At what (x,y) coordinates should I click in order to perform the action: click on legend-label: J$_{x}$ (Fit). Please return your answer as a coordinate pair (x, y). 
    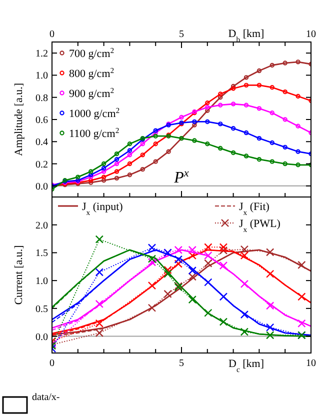
    Looking at the image, I should click on (254, 208).